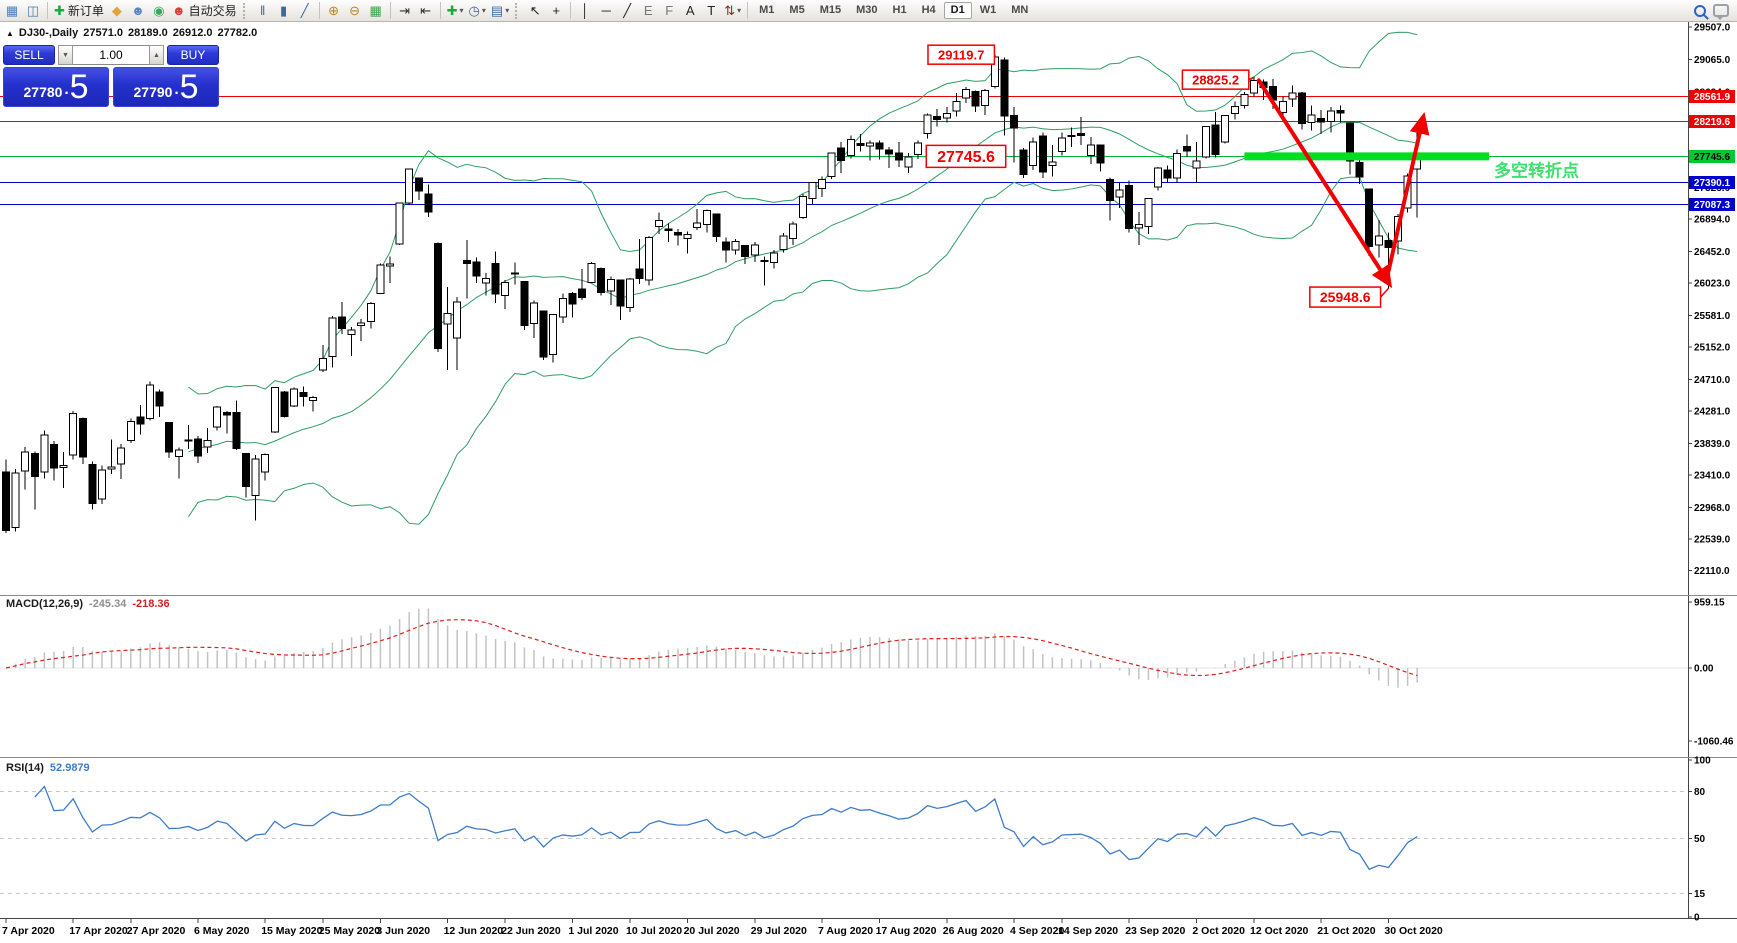  What do you see at coordinates (606, 10) in the screenshot?
I see `horizontal-line-icon: ─` at bounding box center [606, 10].